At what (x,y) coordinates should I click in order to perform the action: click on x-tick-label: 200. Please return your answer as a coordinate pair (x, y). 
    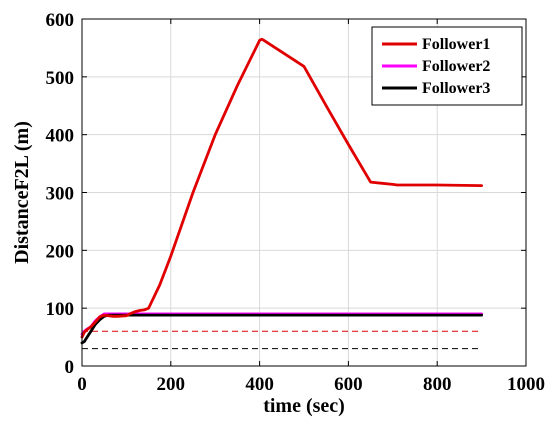
    Looking at the image, I should click on (171, 384).